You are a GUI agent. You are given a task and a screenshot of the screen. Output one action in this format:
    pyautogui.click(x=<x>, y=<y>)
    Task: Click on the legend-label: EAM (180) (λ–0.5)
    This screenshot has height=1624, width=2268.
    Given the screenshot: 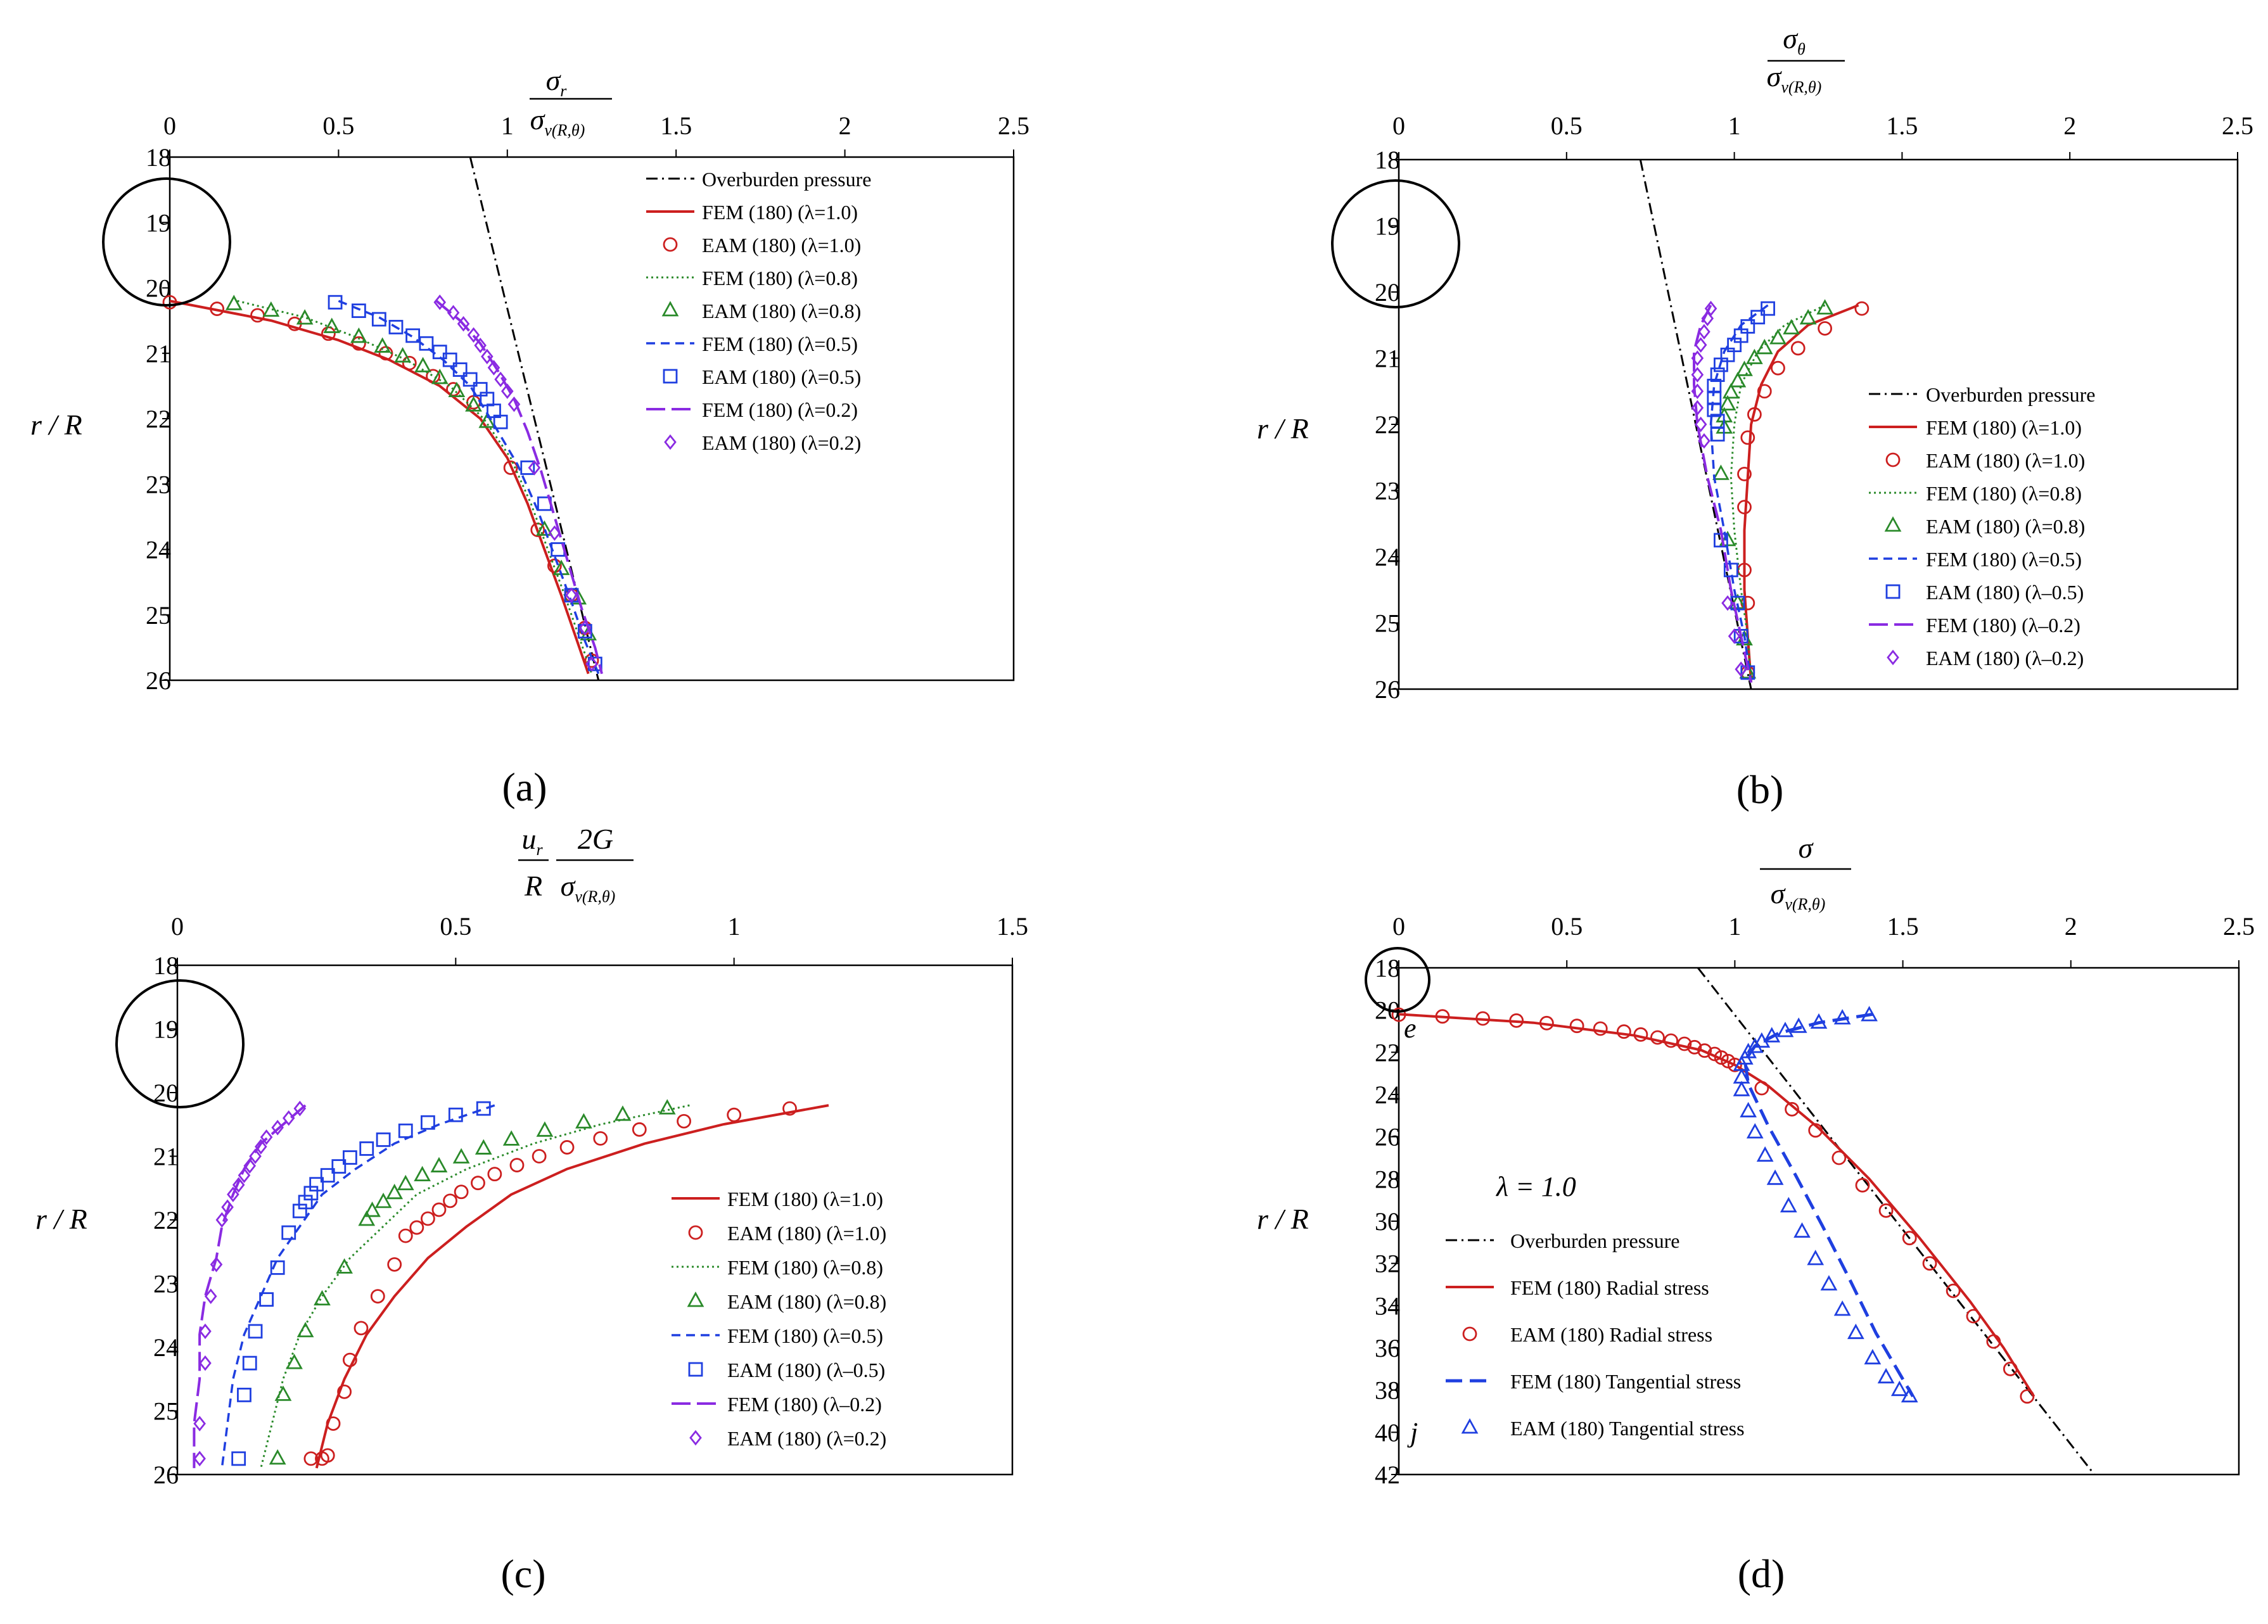 What is the action you would take?
    pyautogui.click(x=806, y=1370)
    